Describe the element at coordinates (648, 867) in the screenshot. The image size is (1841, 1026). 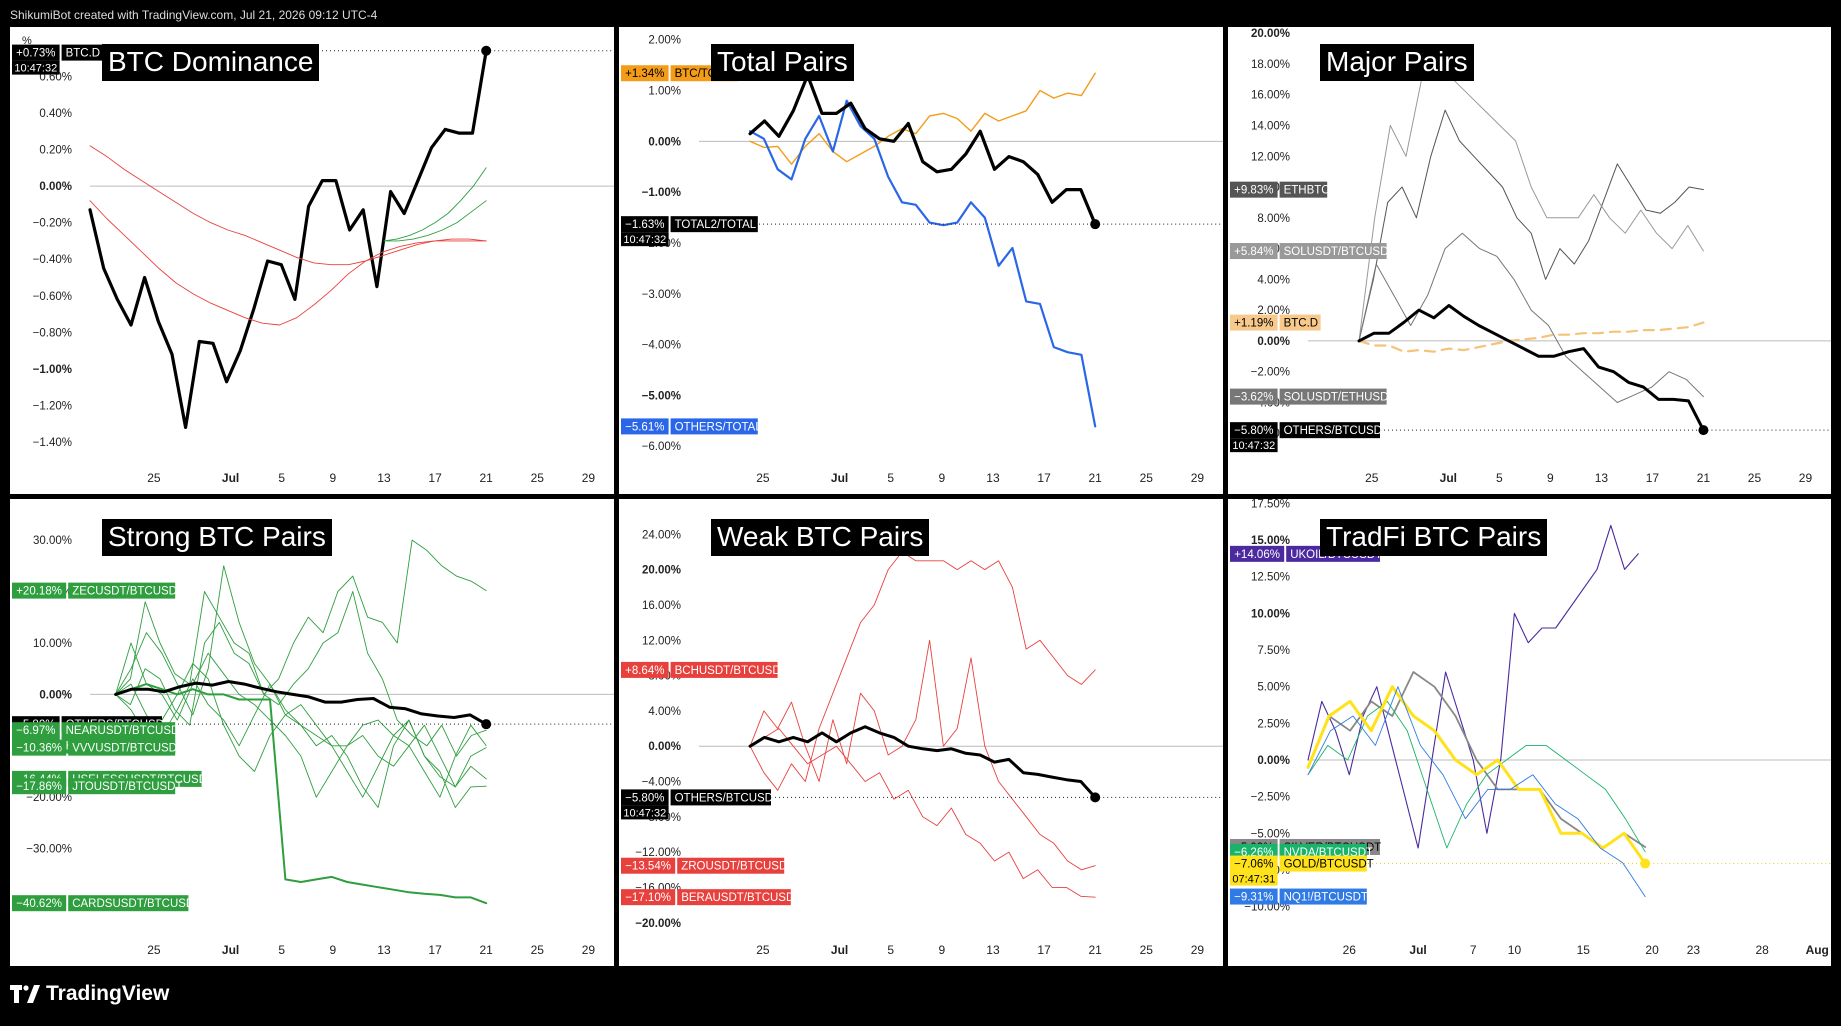
I see `series-value-label: −13.54%` at that location.